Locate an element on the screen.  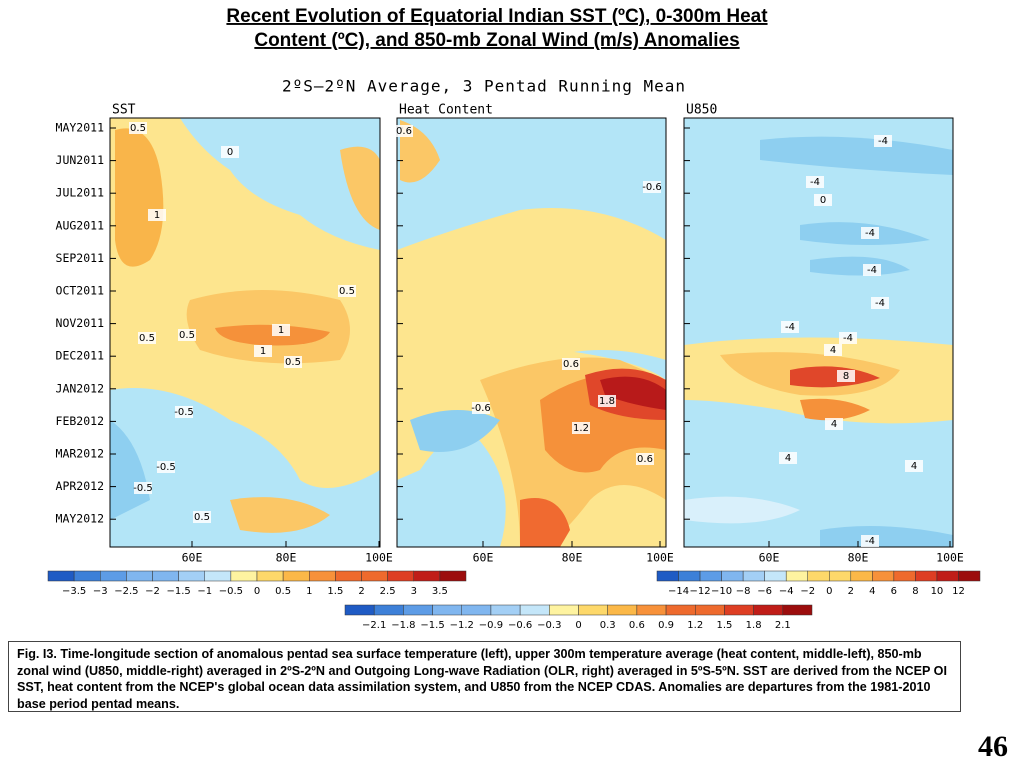
contour-label: 8 is located at coordinates (846, 376).